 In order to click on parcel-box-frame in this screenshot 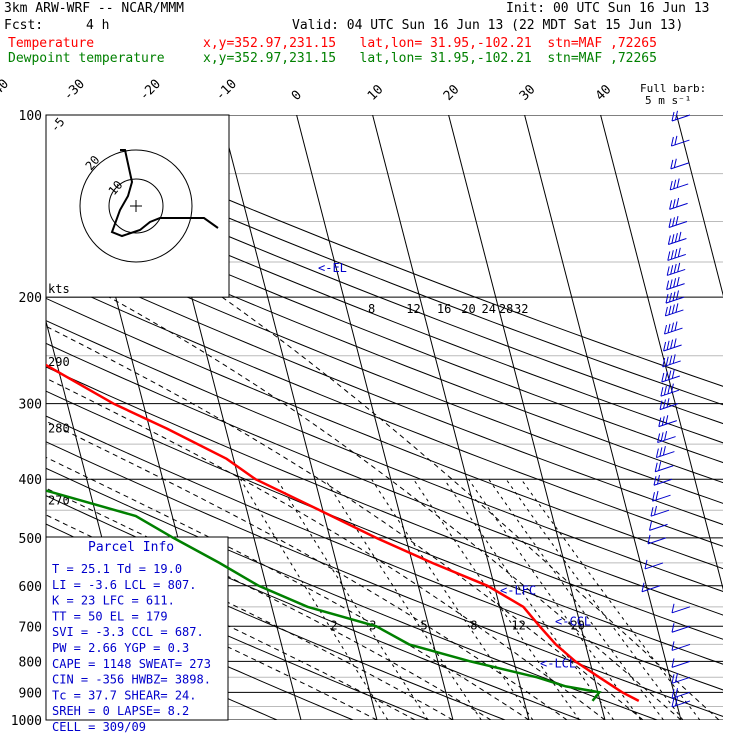, I will do `click(137, 628)`.